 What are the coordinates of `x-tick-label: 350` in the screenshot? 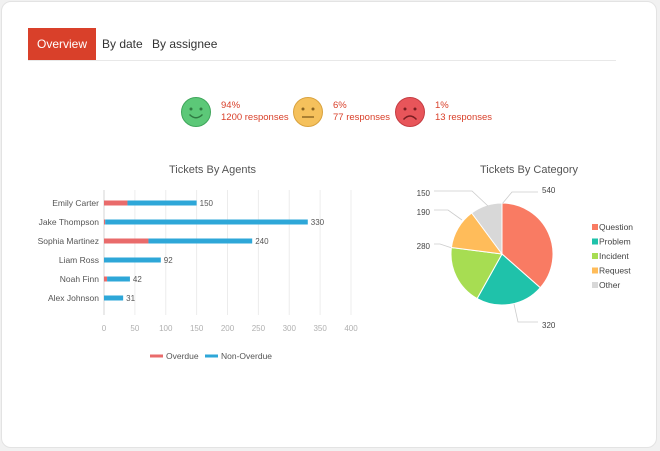 It's located at (320, 328).